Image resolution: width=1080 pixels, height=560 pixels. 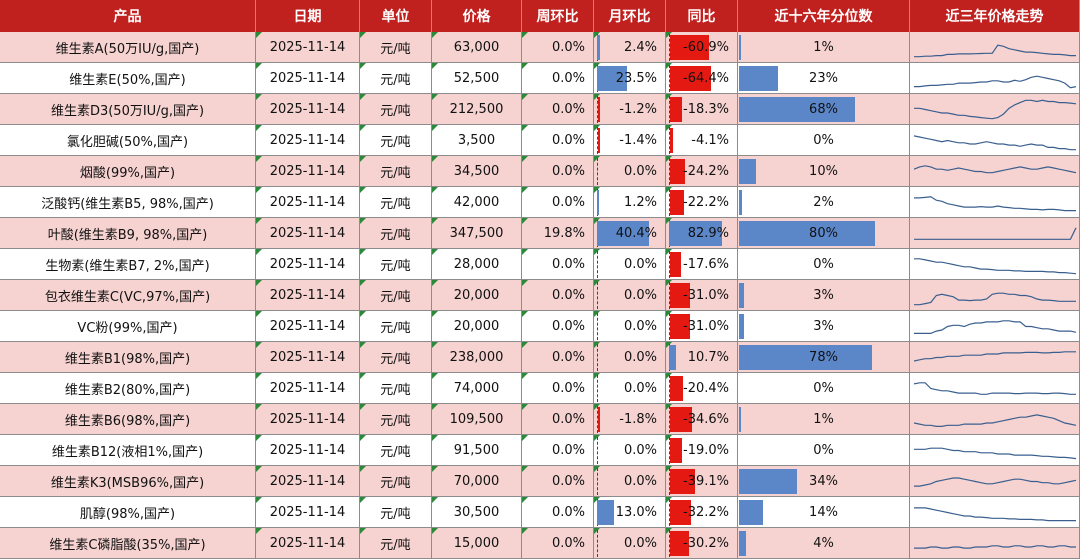 What do you see at coordinates (824, 109) in the screenshot?
I see `cell-pct: 68%` at bounding box center [824, 109].